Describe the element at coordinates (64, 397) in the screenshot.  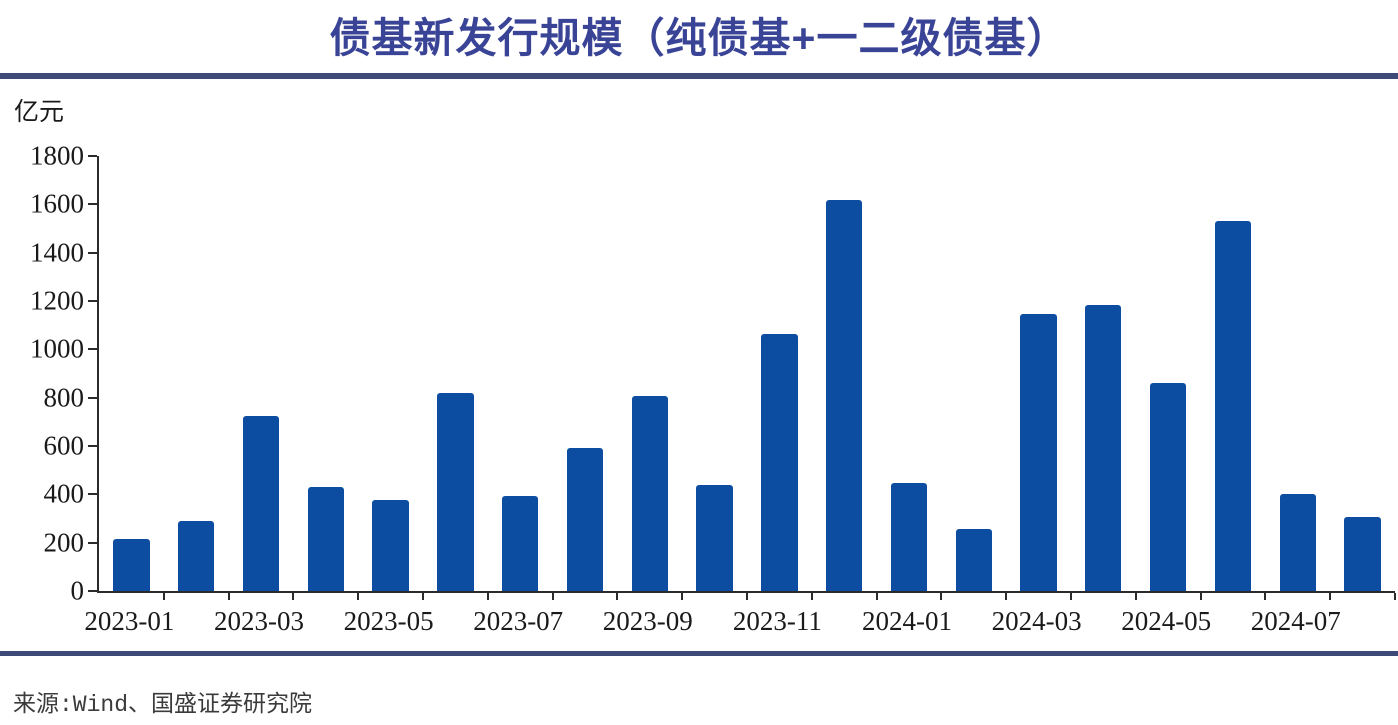
I see `y-tick-label-800: 800` at that location.